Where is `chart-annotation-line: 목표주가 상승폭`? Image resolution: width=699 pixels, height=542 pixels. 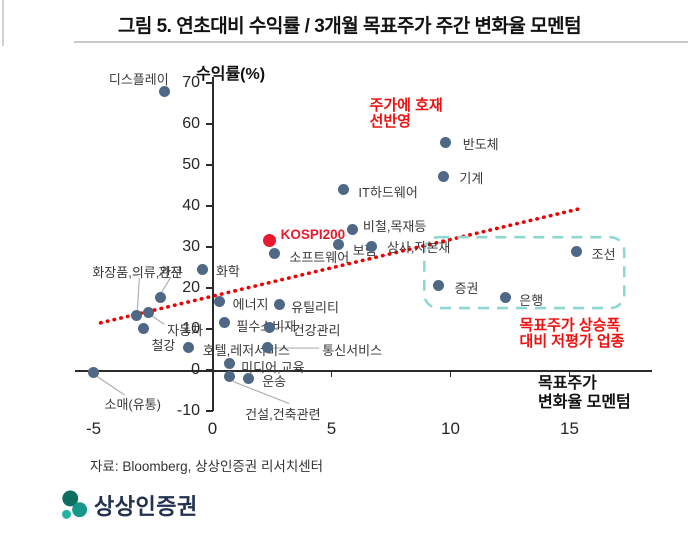
chart-annotation-line: 목표주가 상승폭 is located at coordinates (570, 325).